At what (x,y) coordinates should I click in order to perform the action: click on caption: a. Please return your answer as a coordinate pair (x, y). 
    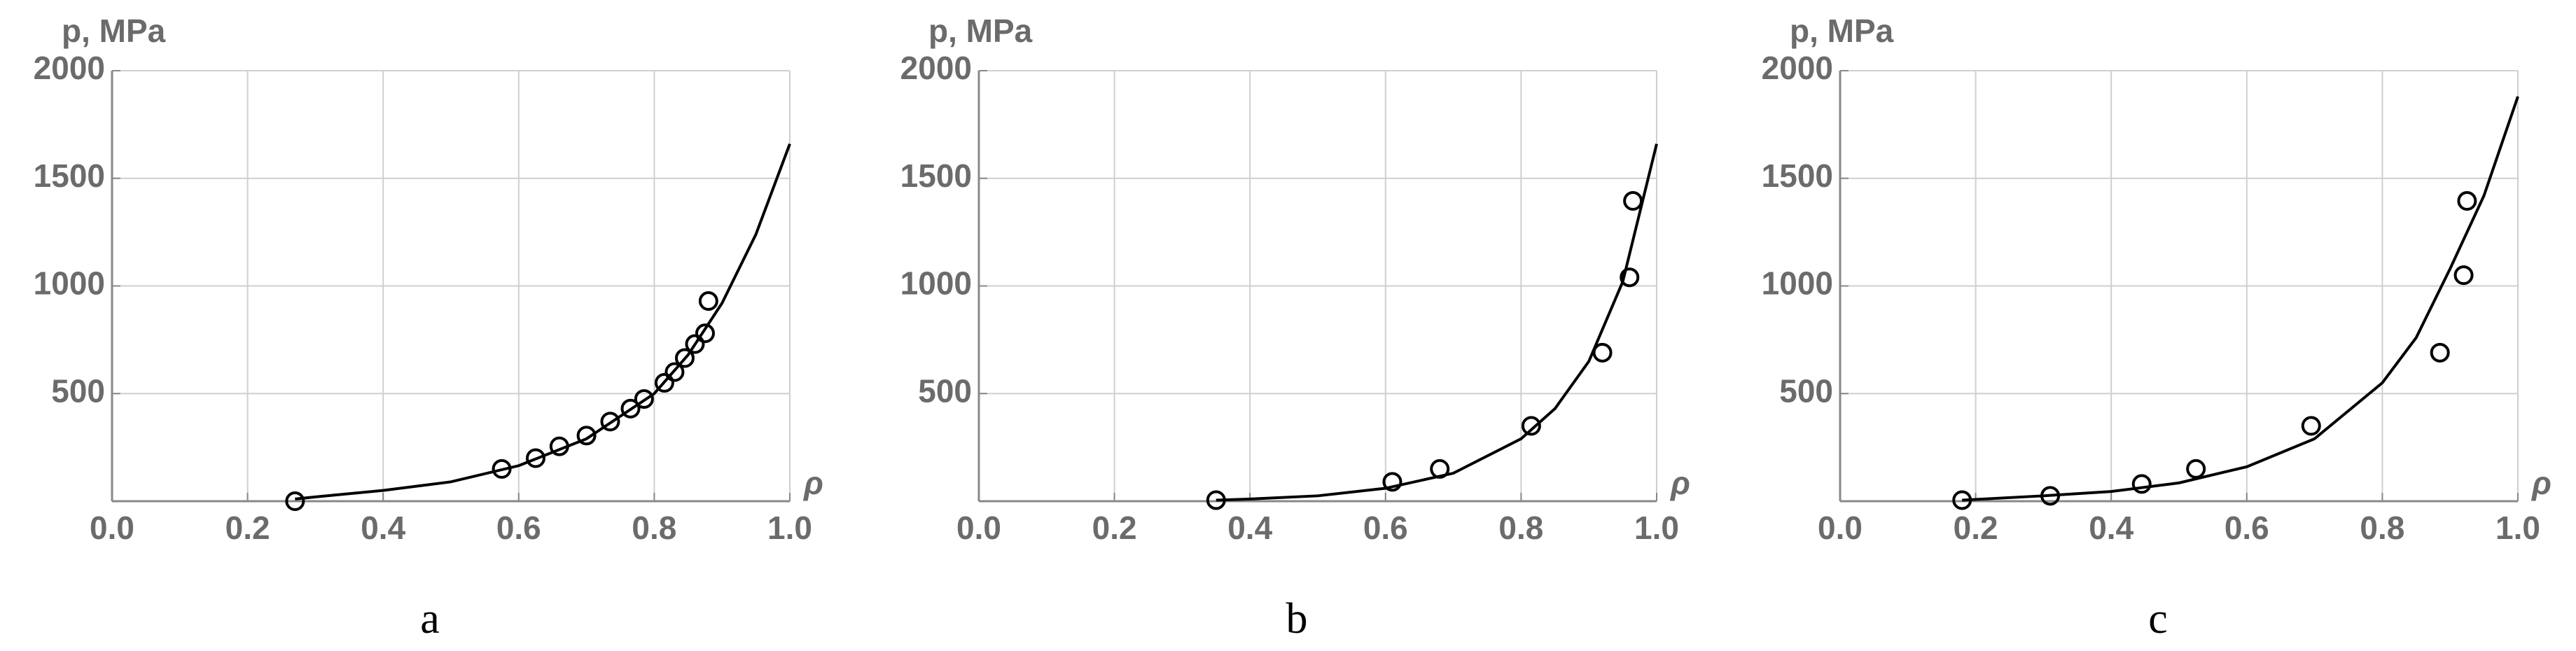
    Looking at the image, I should click on (430, 619).